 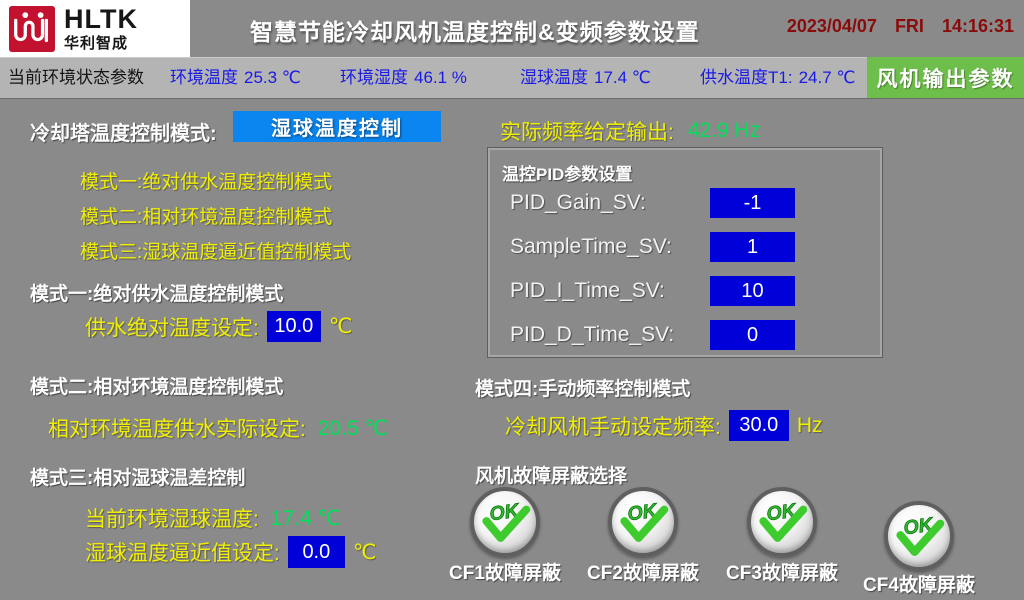 What do you see at coordinates (101, 19) in the screenshot?
I see `brand-name: HLTK` at bounding box center [101, 19].